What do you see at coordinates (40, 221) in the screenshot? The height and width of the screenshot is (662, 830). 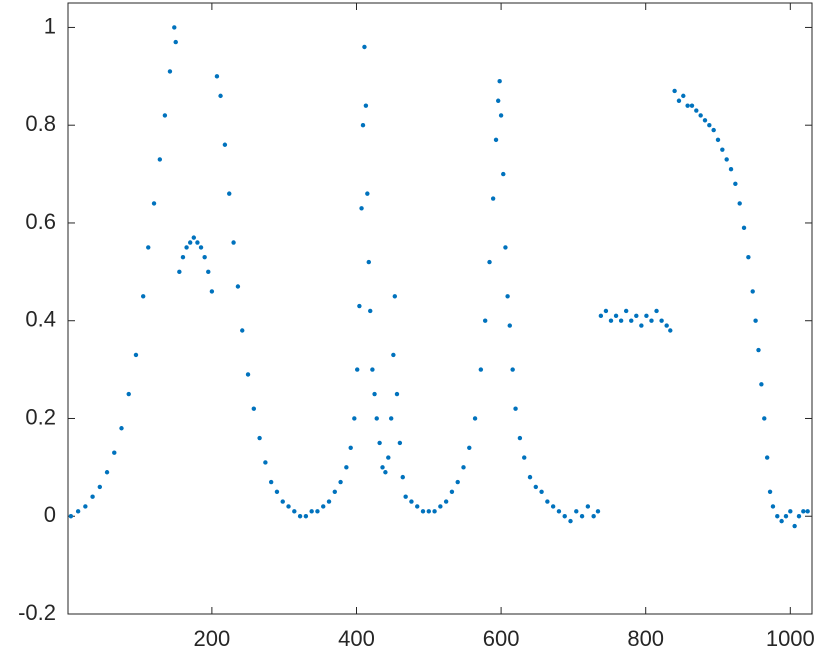 I see `y-tick-label: 0.6` at bounding box center [40, 221].